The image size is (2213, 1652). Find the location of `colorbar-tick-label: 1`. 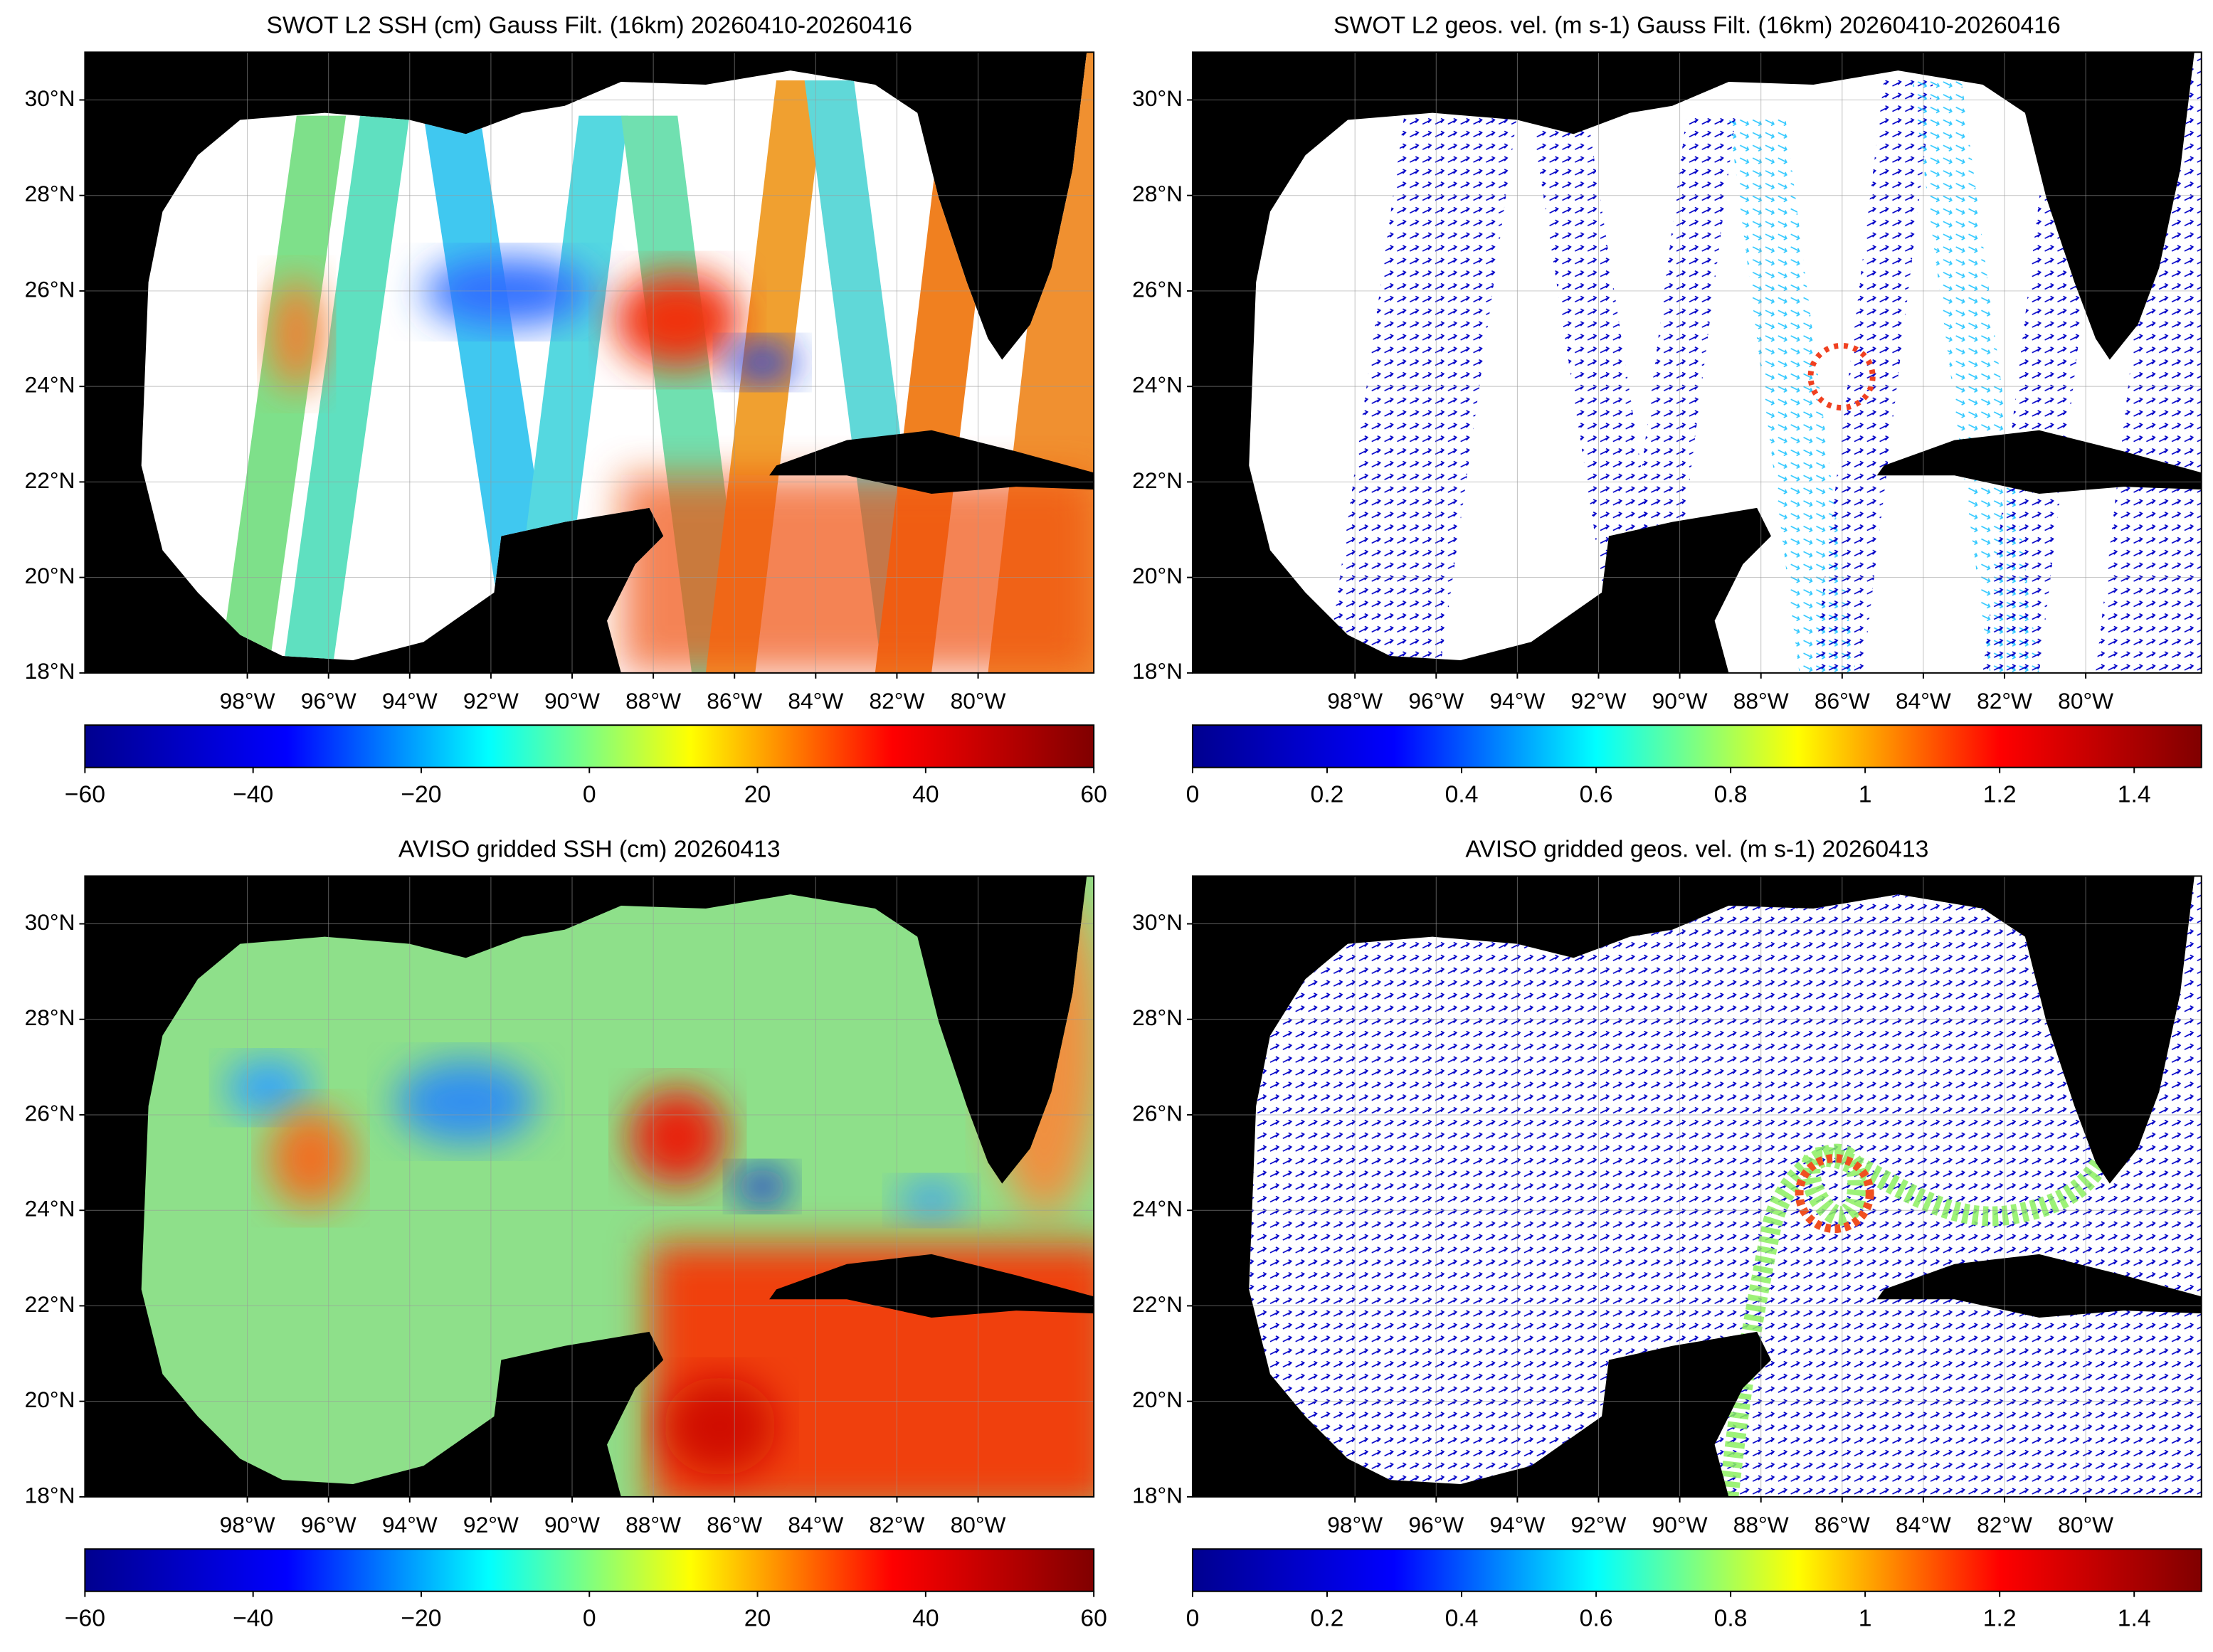

colorbar-tick-label: 1 is located at coordinates (1865, 1617).